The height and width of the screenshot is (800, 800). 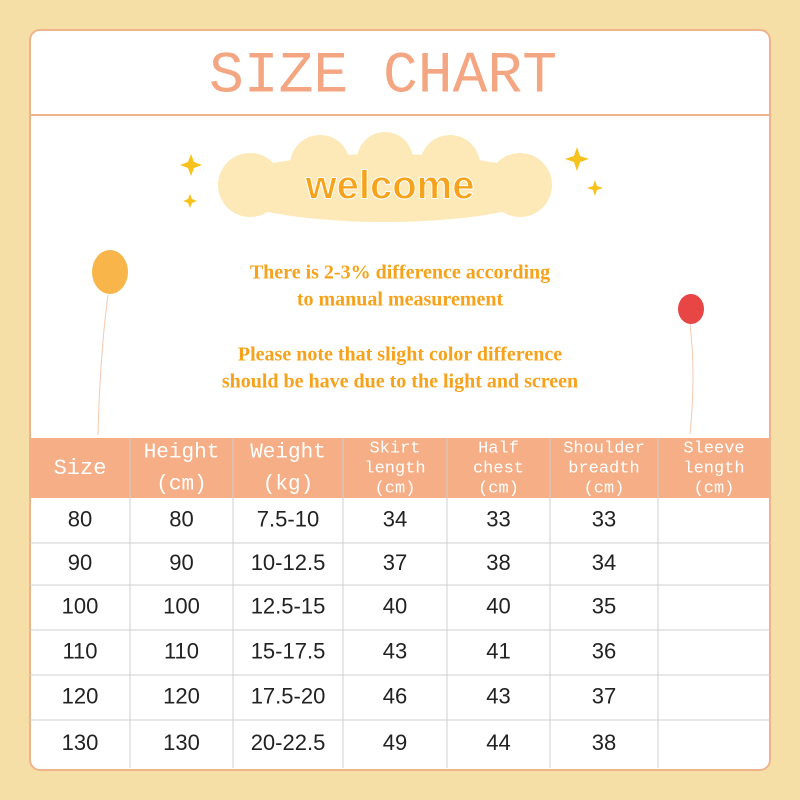 I want to click on column-header: (kg), so click(x=288, y=485).